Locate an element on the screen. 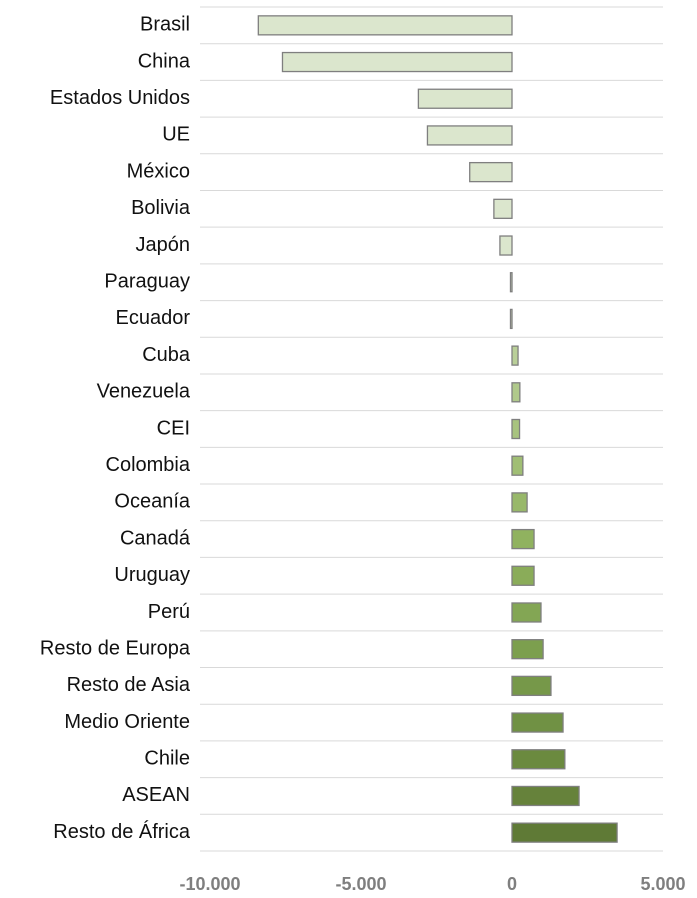 The height and width of the screenshot is (898, 697). category-label: Colombia is located at coordinates (148, 465).